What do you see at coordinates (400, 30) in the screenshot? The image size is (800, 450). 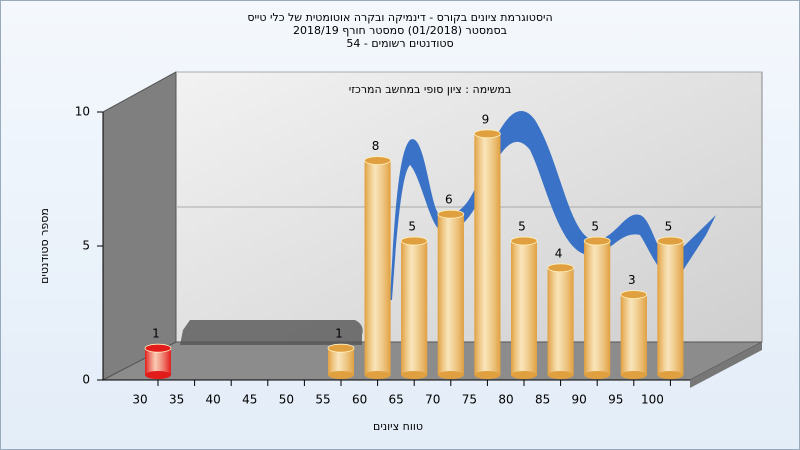 I see `chart-subtitle: בסמסטר (01/2018) סמסטר חורף 2018/19` at bounding box center [400, 30].